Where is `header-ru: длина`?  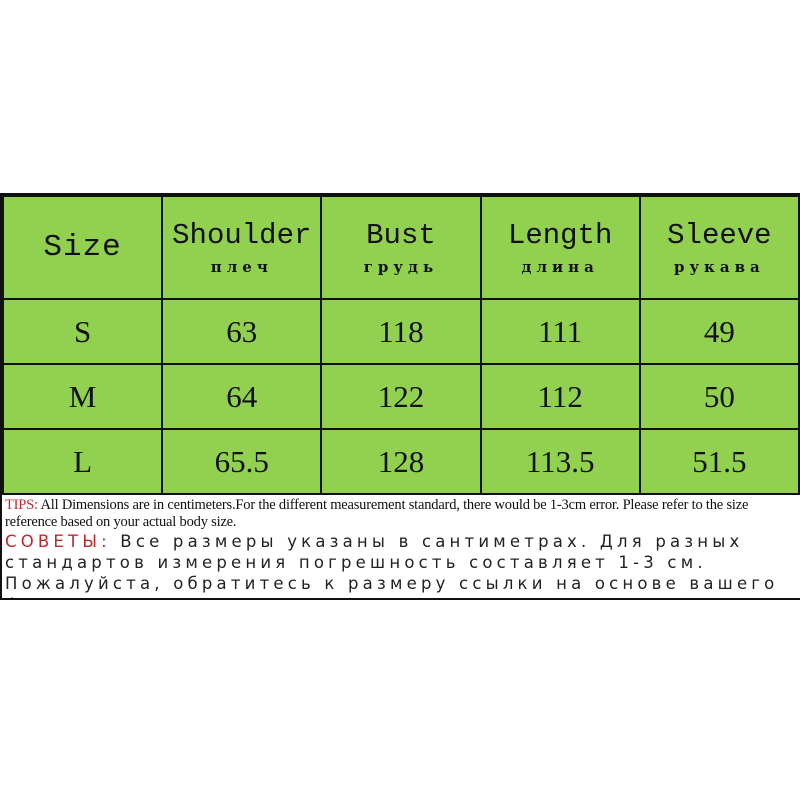
header-ru: длина is located at coordinates (560, 267).